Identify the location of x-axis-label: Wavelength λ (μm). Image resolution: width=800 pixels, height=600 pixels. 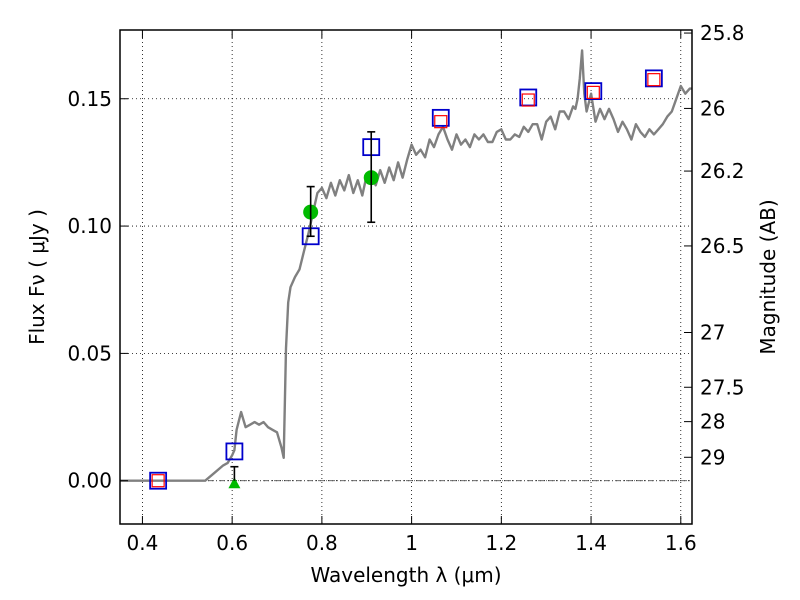
(405, 575).